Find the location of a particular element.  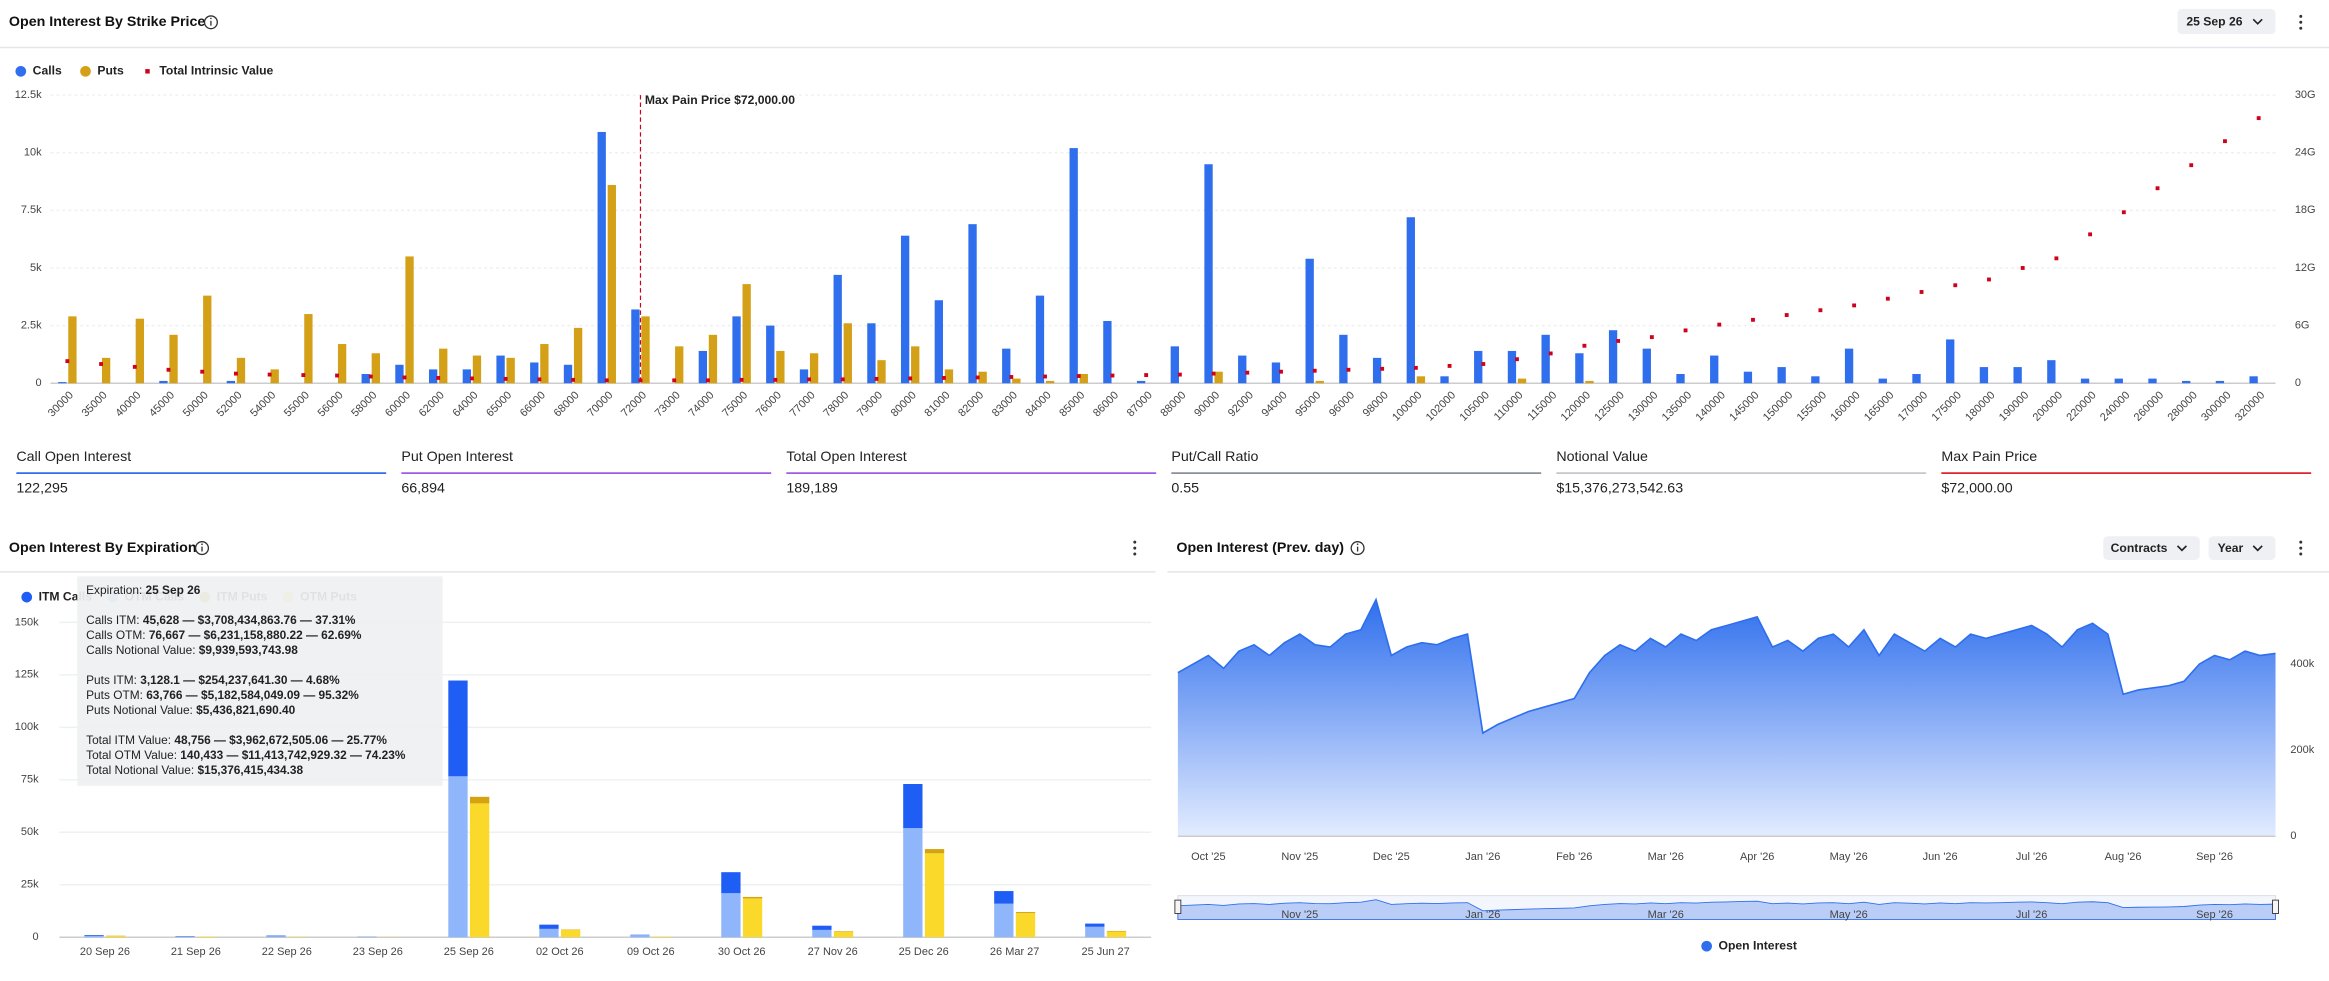

y-tick-label: 0 is located at coordinates (38, 383).